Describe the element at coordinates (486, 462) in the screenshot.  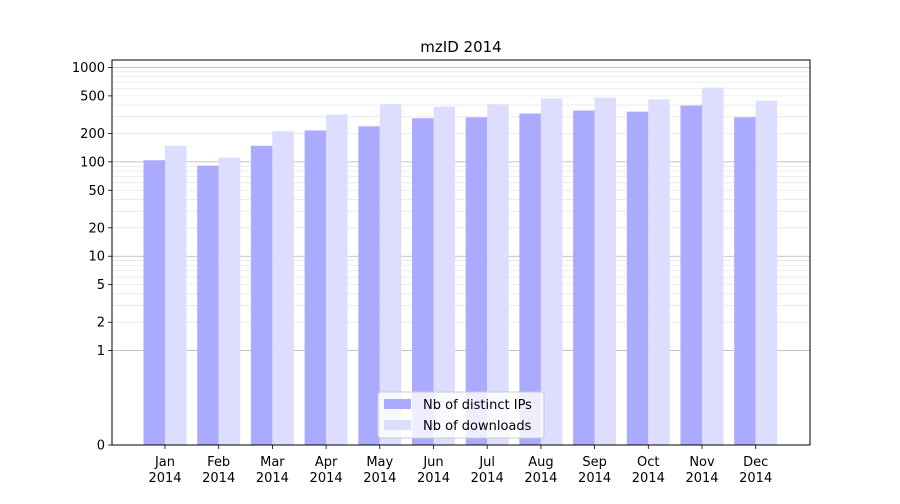
I see `x-tick-label-month: Jul` at that location.